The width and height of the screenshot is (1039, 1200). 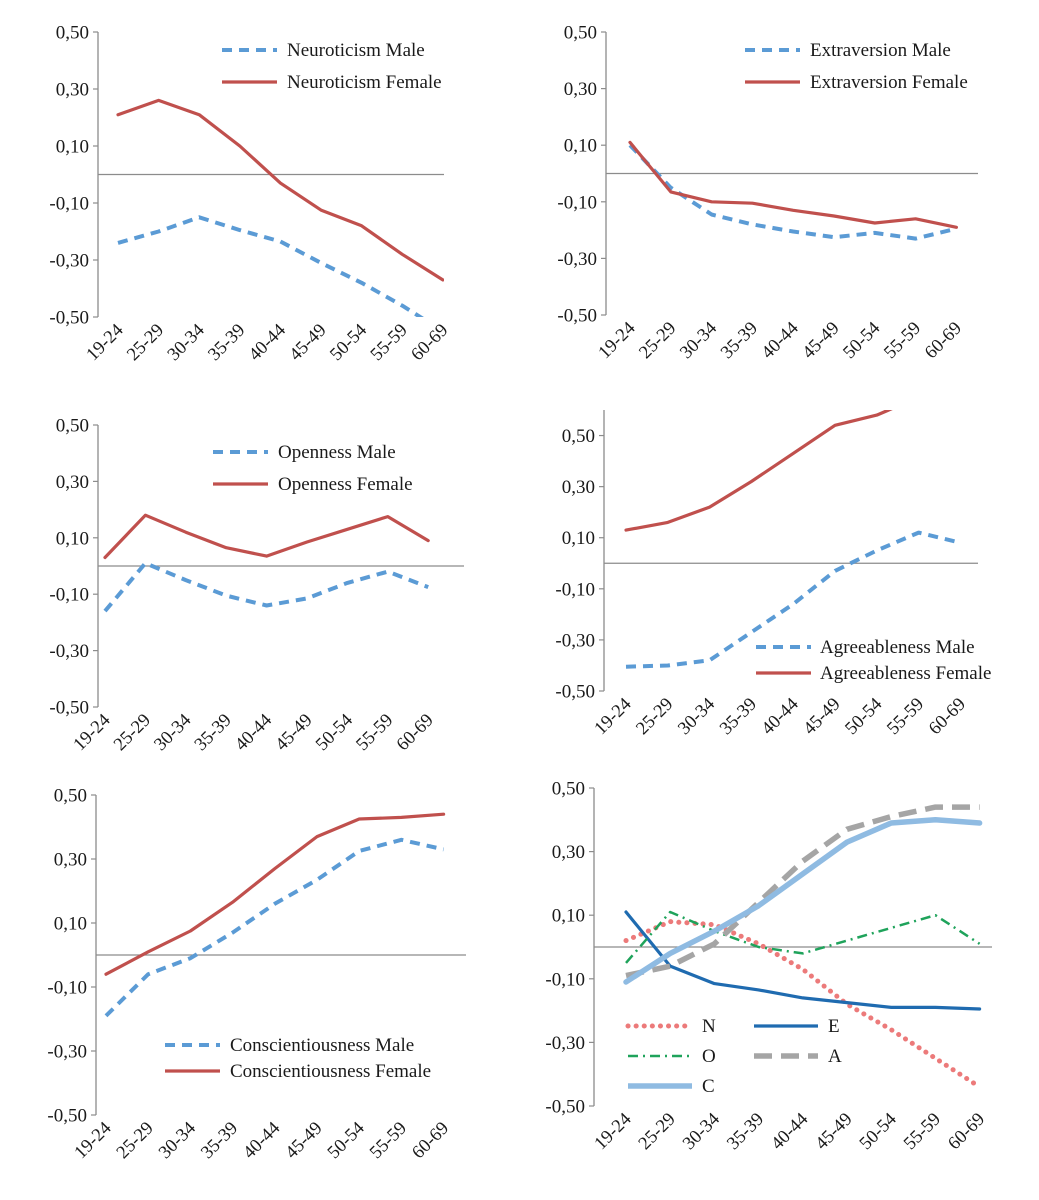 I want to click on series-line-extraversion-female, so click(x=793, y=184).